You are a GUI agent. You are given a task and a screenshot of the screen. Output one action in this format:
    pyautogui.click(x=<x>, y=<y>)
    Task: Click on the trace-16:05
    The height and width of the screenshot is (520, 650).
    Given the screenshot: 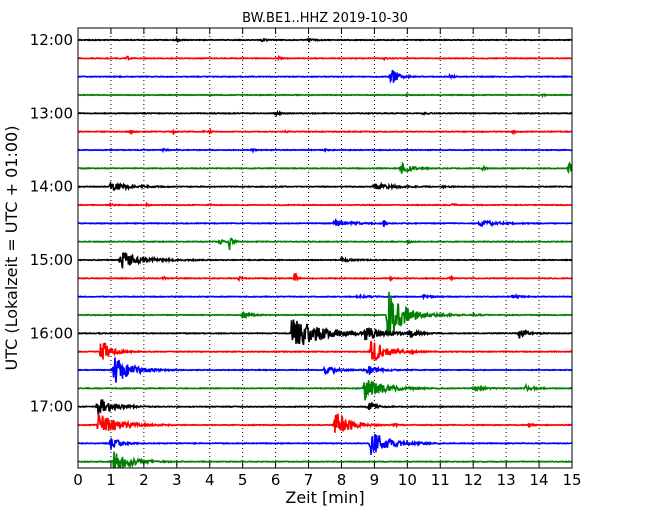 What is the action you would take?
    pyautogui.click(x=325, y=350)
    